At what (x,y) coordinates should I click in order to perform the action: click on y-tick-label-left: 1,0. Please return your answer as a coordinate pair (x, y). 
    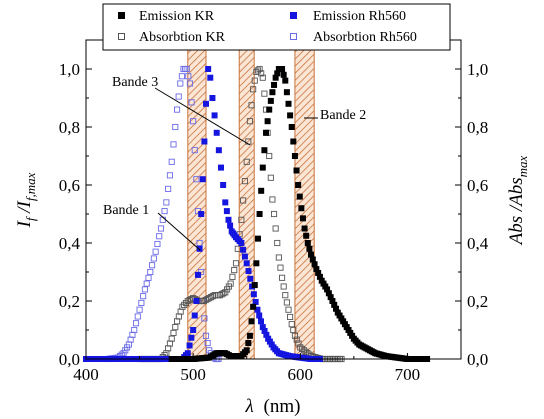
    Looking at the image, I should click on (69, 69).